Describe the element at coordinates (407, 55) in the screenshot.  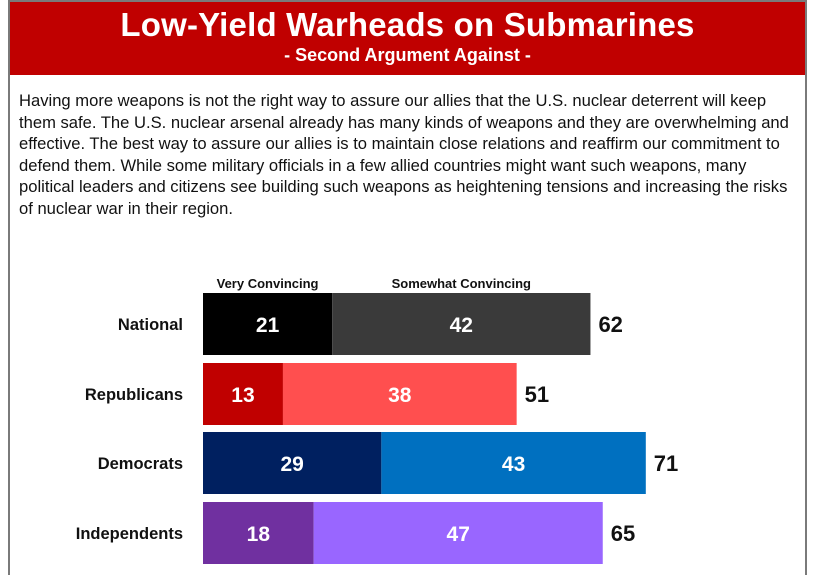
I see `slide-subtitle: - Second Argument Against -` at that location.